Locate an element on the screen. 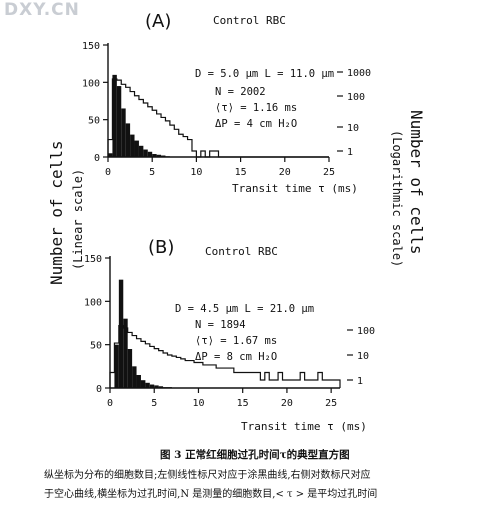  left-axis-title: Number of cells is located at coordinates (56, 213).